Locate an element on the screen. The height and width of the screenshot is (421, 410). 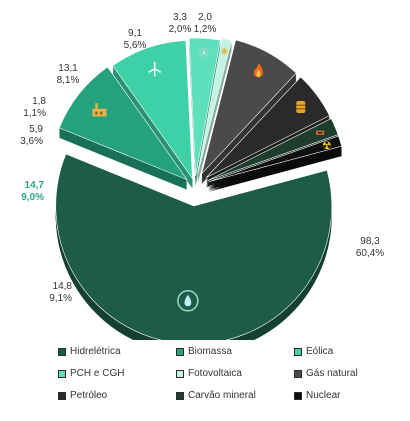
percent-label-4: 1,1% is located at coordinates (34, 113).